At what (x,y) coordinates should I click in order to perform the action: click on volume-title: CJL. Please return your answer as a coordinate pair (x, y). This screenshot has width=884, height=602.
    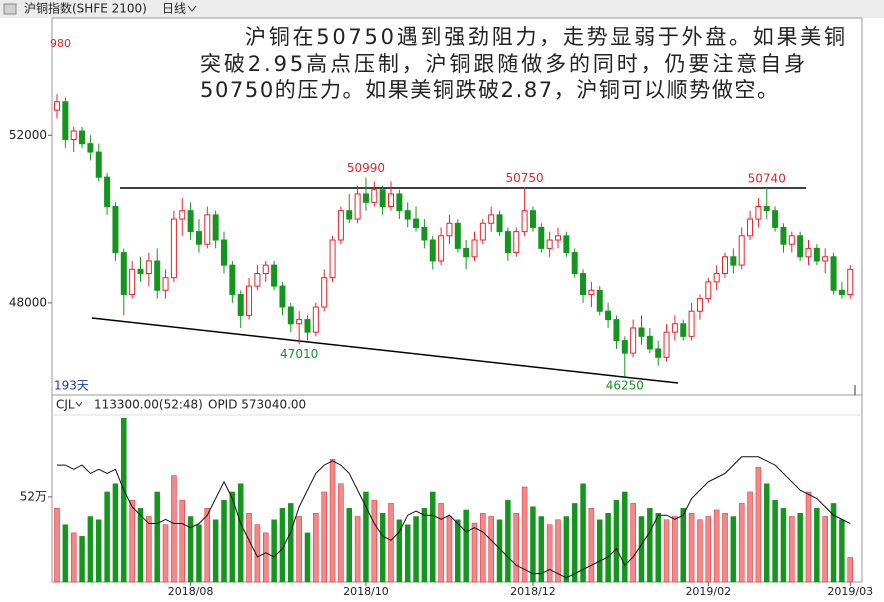
    Looking at the image, I should click on (65, 405).